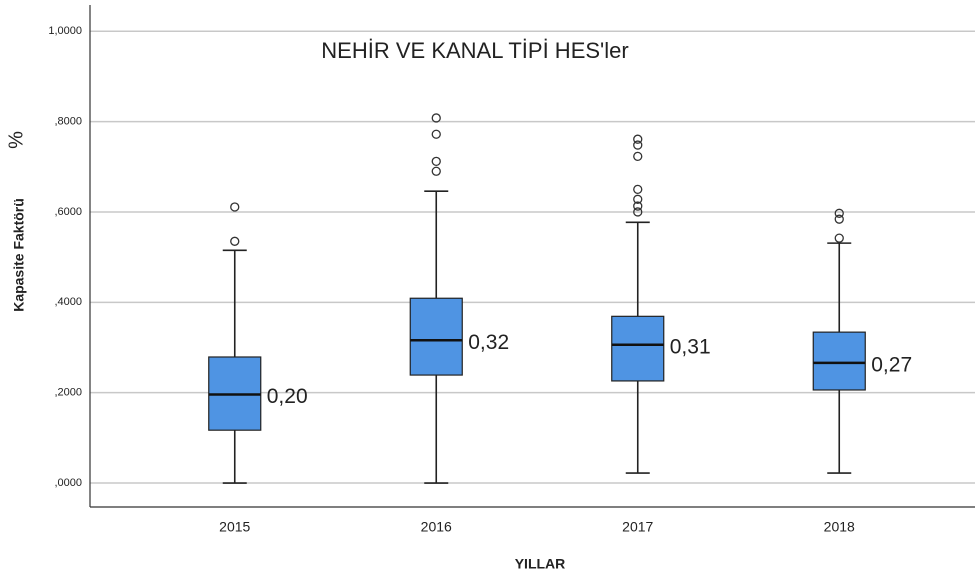 This screenshot has width=975, height=577. What do you see at coordinates (234, 527) in the screenshot?
I see `x-tick-label: 2015` at bounding box center [234, 527].